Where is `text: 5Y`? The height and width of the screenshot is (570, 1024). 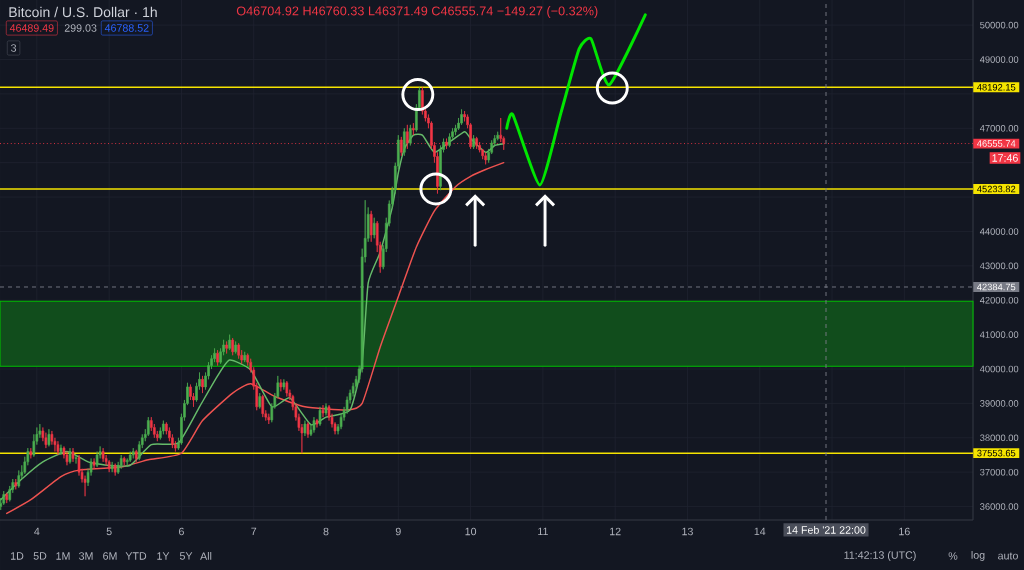 text: 5Y is located at coordinates (186, 556).